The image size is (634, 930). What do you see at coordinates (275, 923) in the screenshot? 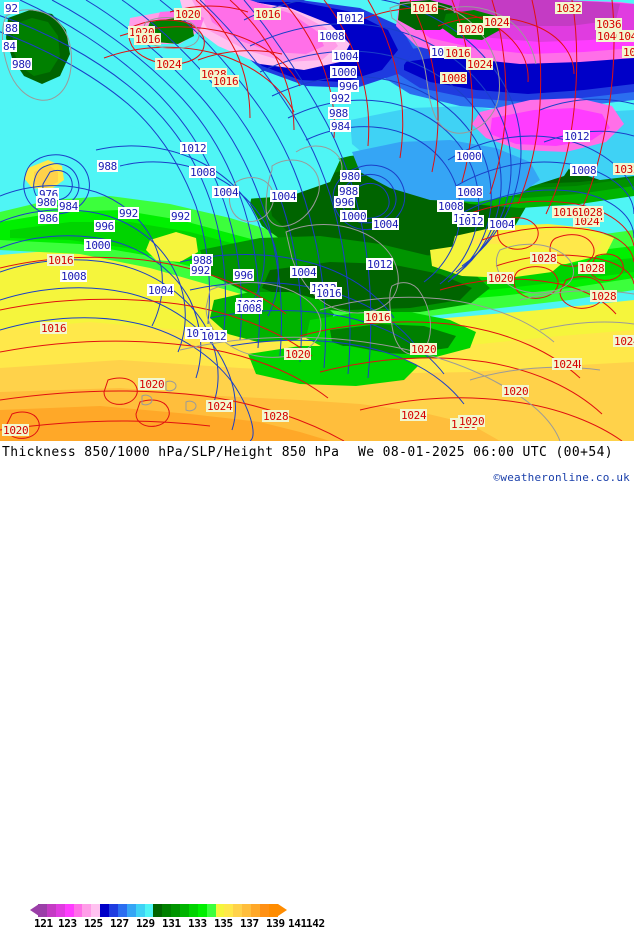
I see `colorbar-tick: 139` at bounding box center [275, 923].